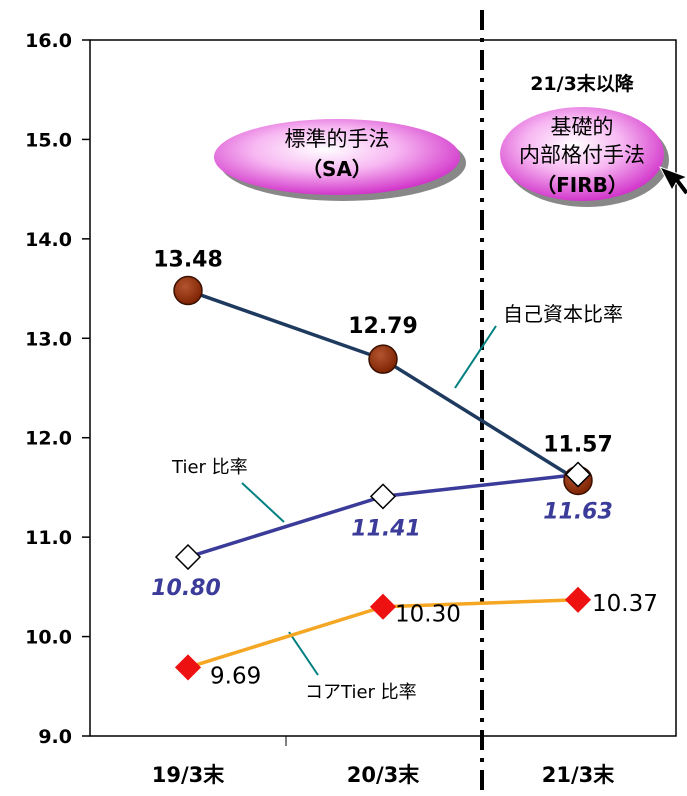 The height and width of the screenshot is (796, 687). Describe the element at coordinates (48, 439) in the screenshot. I see `y-tick-label: 12.0` at that location.